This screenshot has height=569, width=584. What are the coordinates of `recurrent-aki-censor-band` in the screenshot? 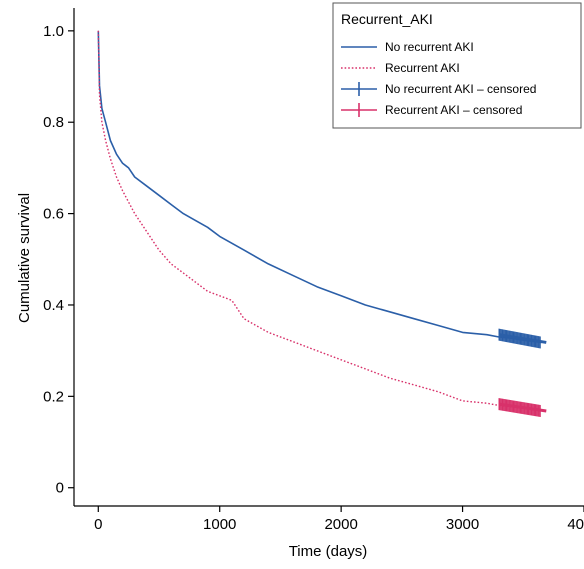 It's located at (522, 407).